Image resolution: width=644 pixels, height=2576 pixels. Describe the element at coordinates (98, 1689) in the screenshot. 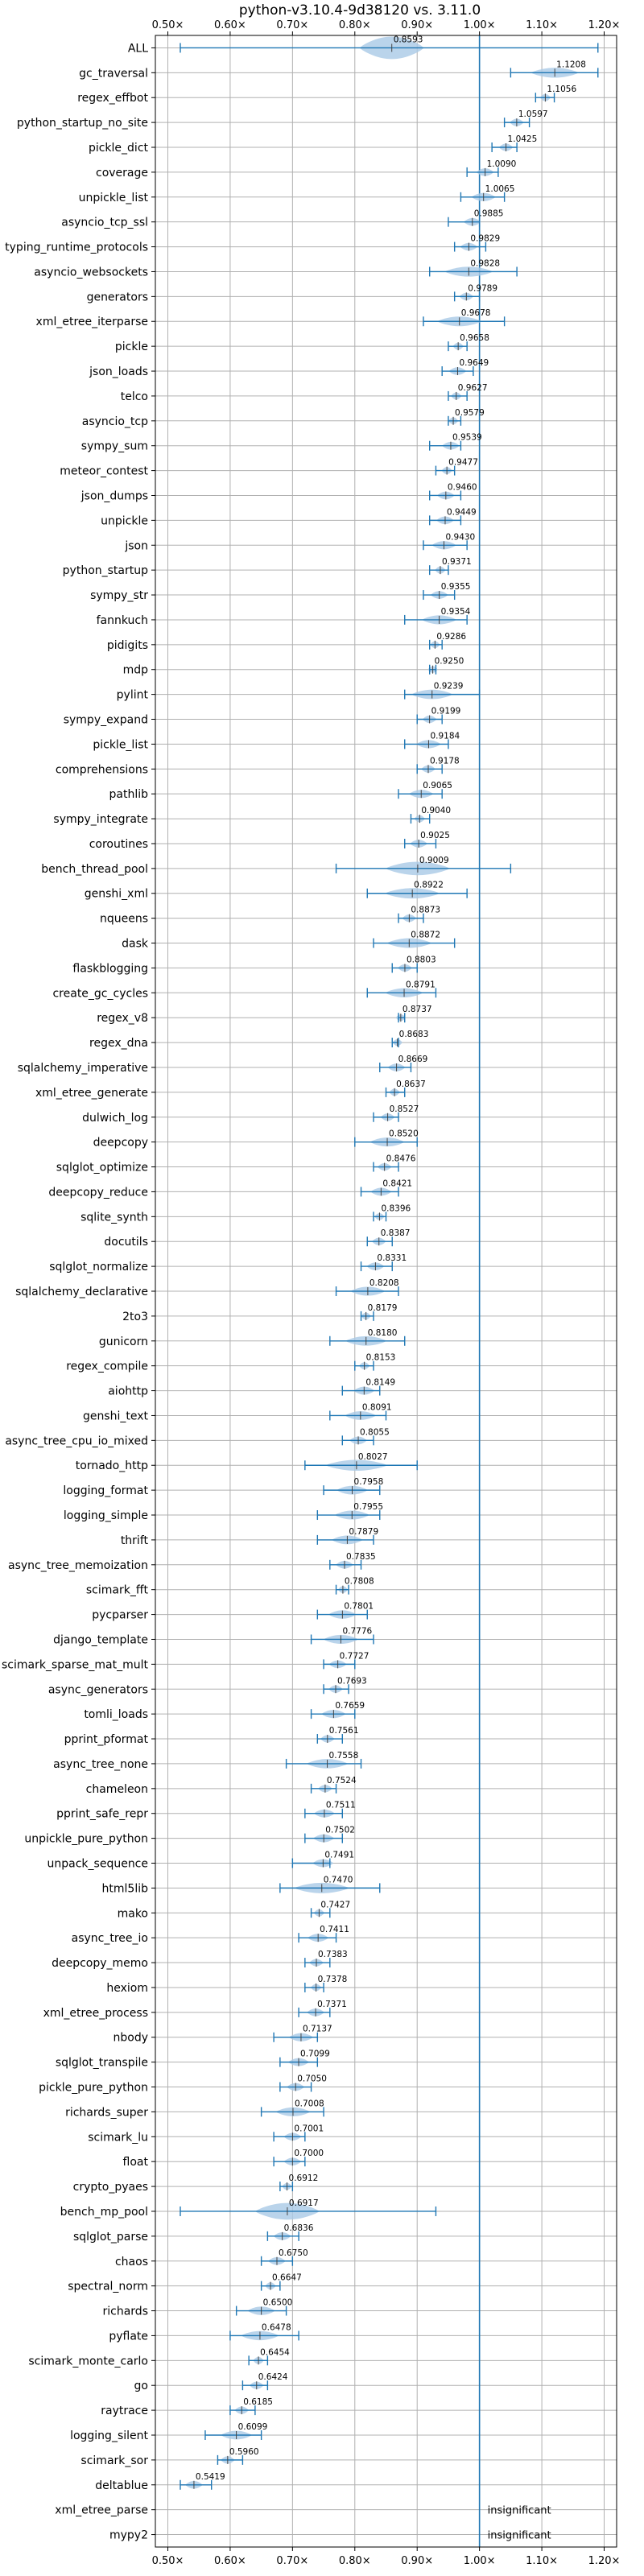

I see `benchmark-label: async_generators` at that location.